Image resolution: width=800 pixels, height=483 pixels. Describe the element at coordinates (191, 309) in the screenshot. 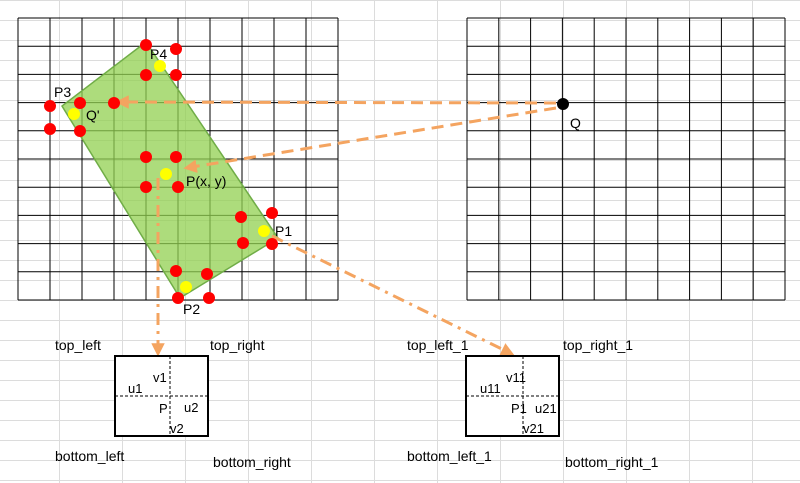

I see `label-p2: P2` at that location.